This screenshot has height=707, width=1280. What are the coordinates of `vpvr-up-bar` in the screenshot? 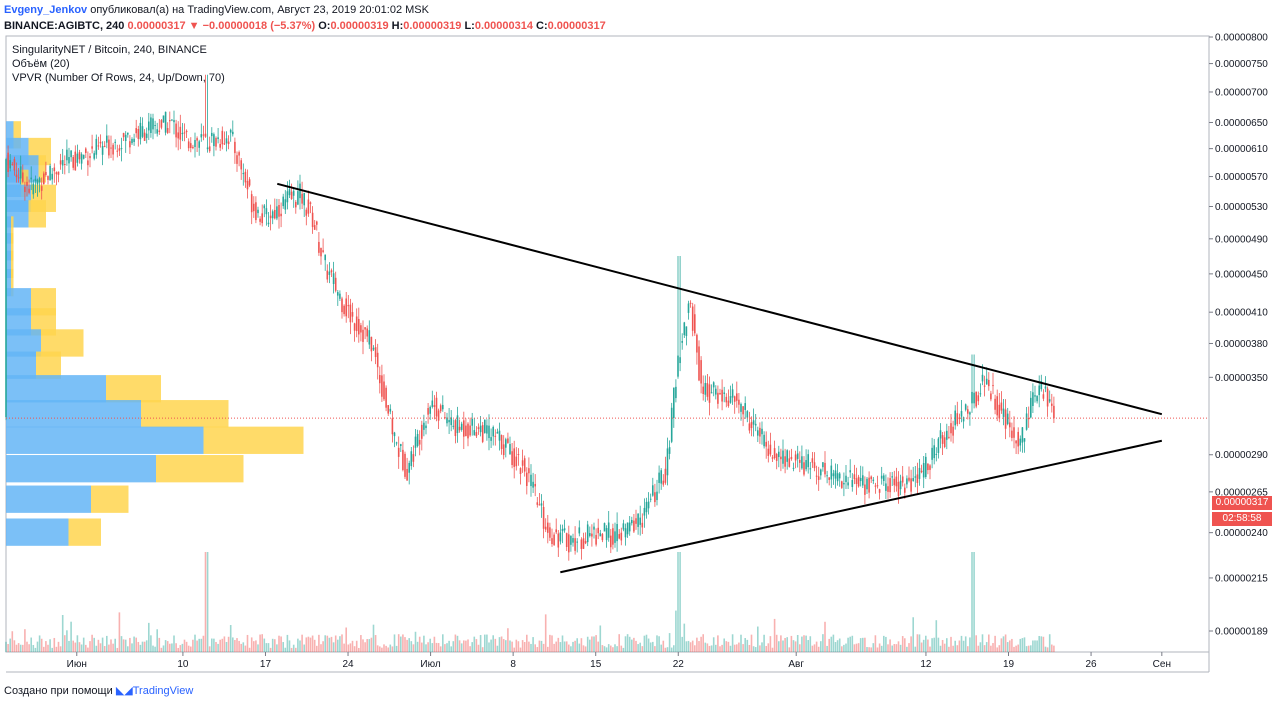 It's located at (8, 282).